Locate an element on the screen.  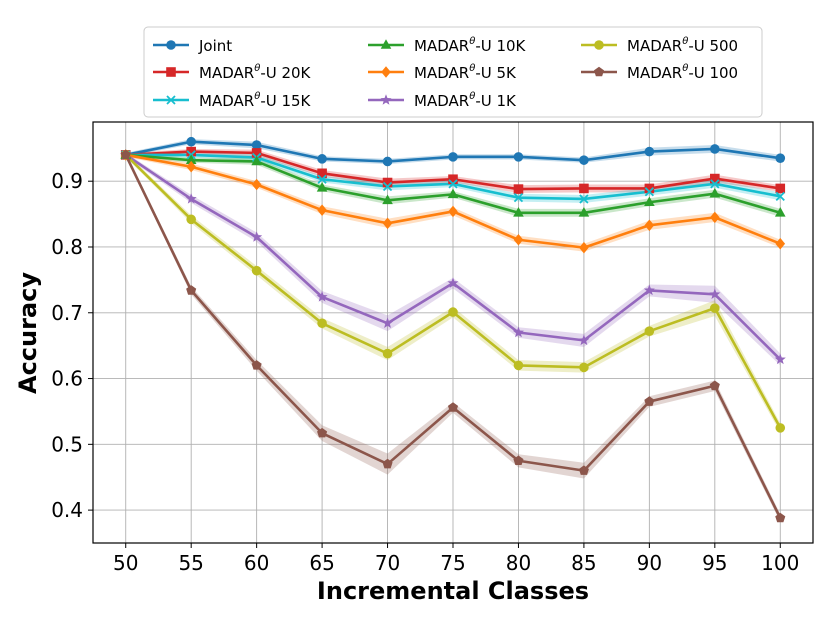
legend-label-main: Joint is located at coordinates (215, 46).